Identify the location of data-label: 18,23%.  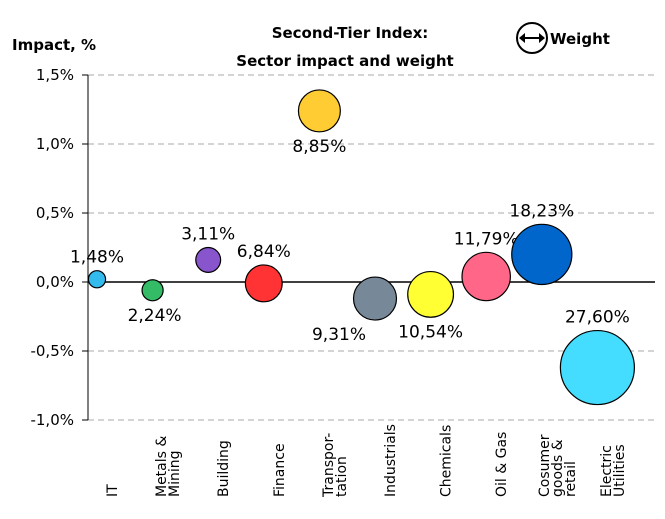
(541, 211).